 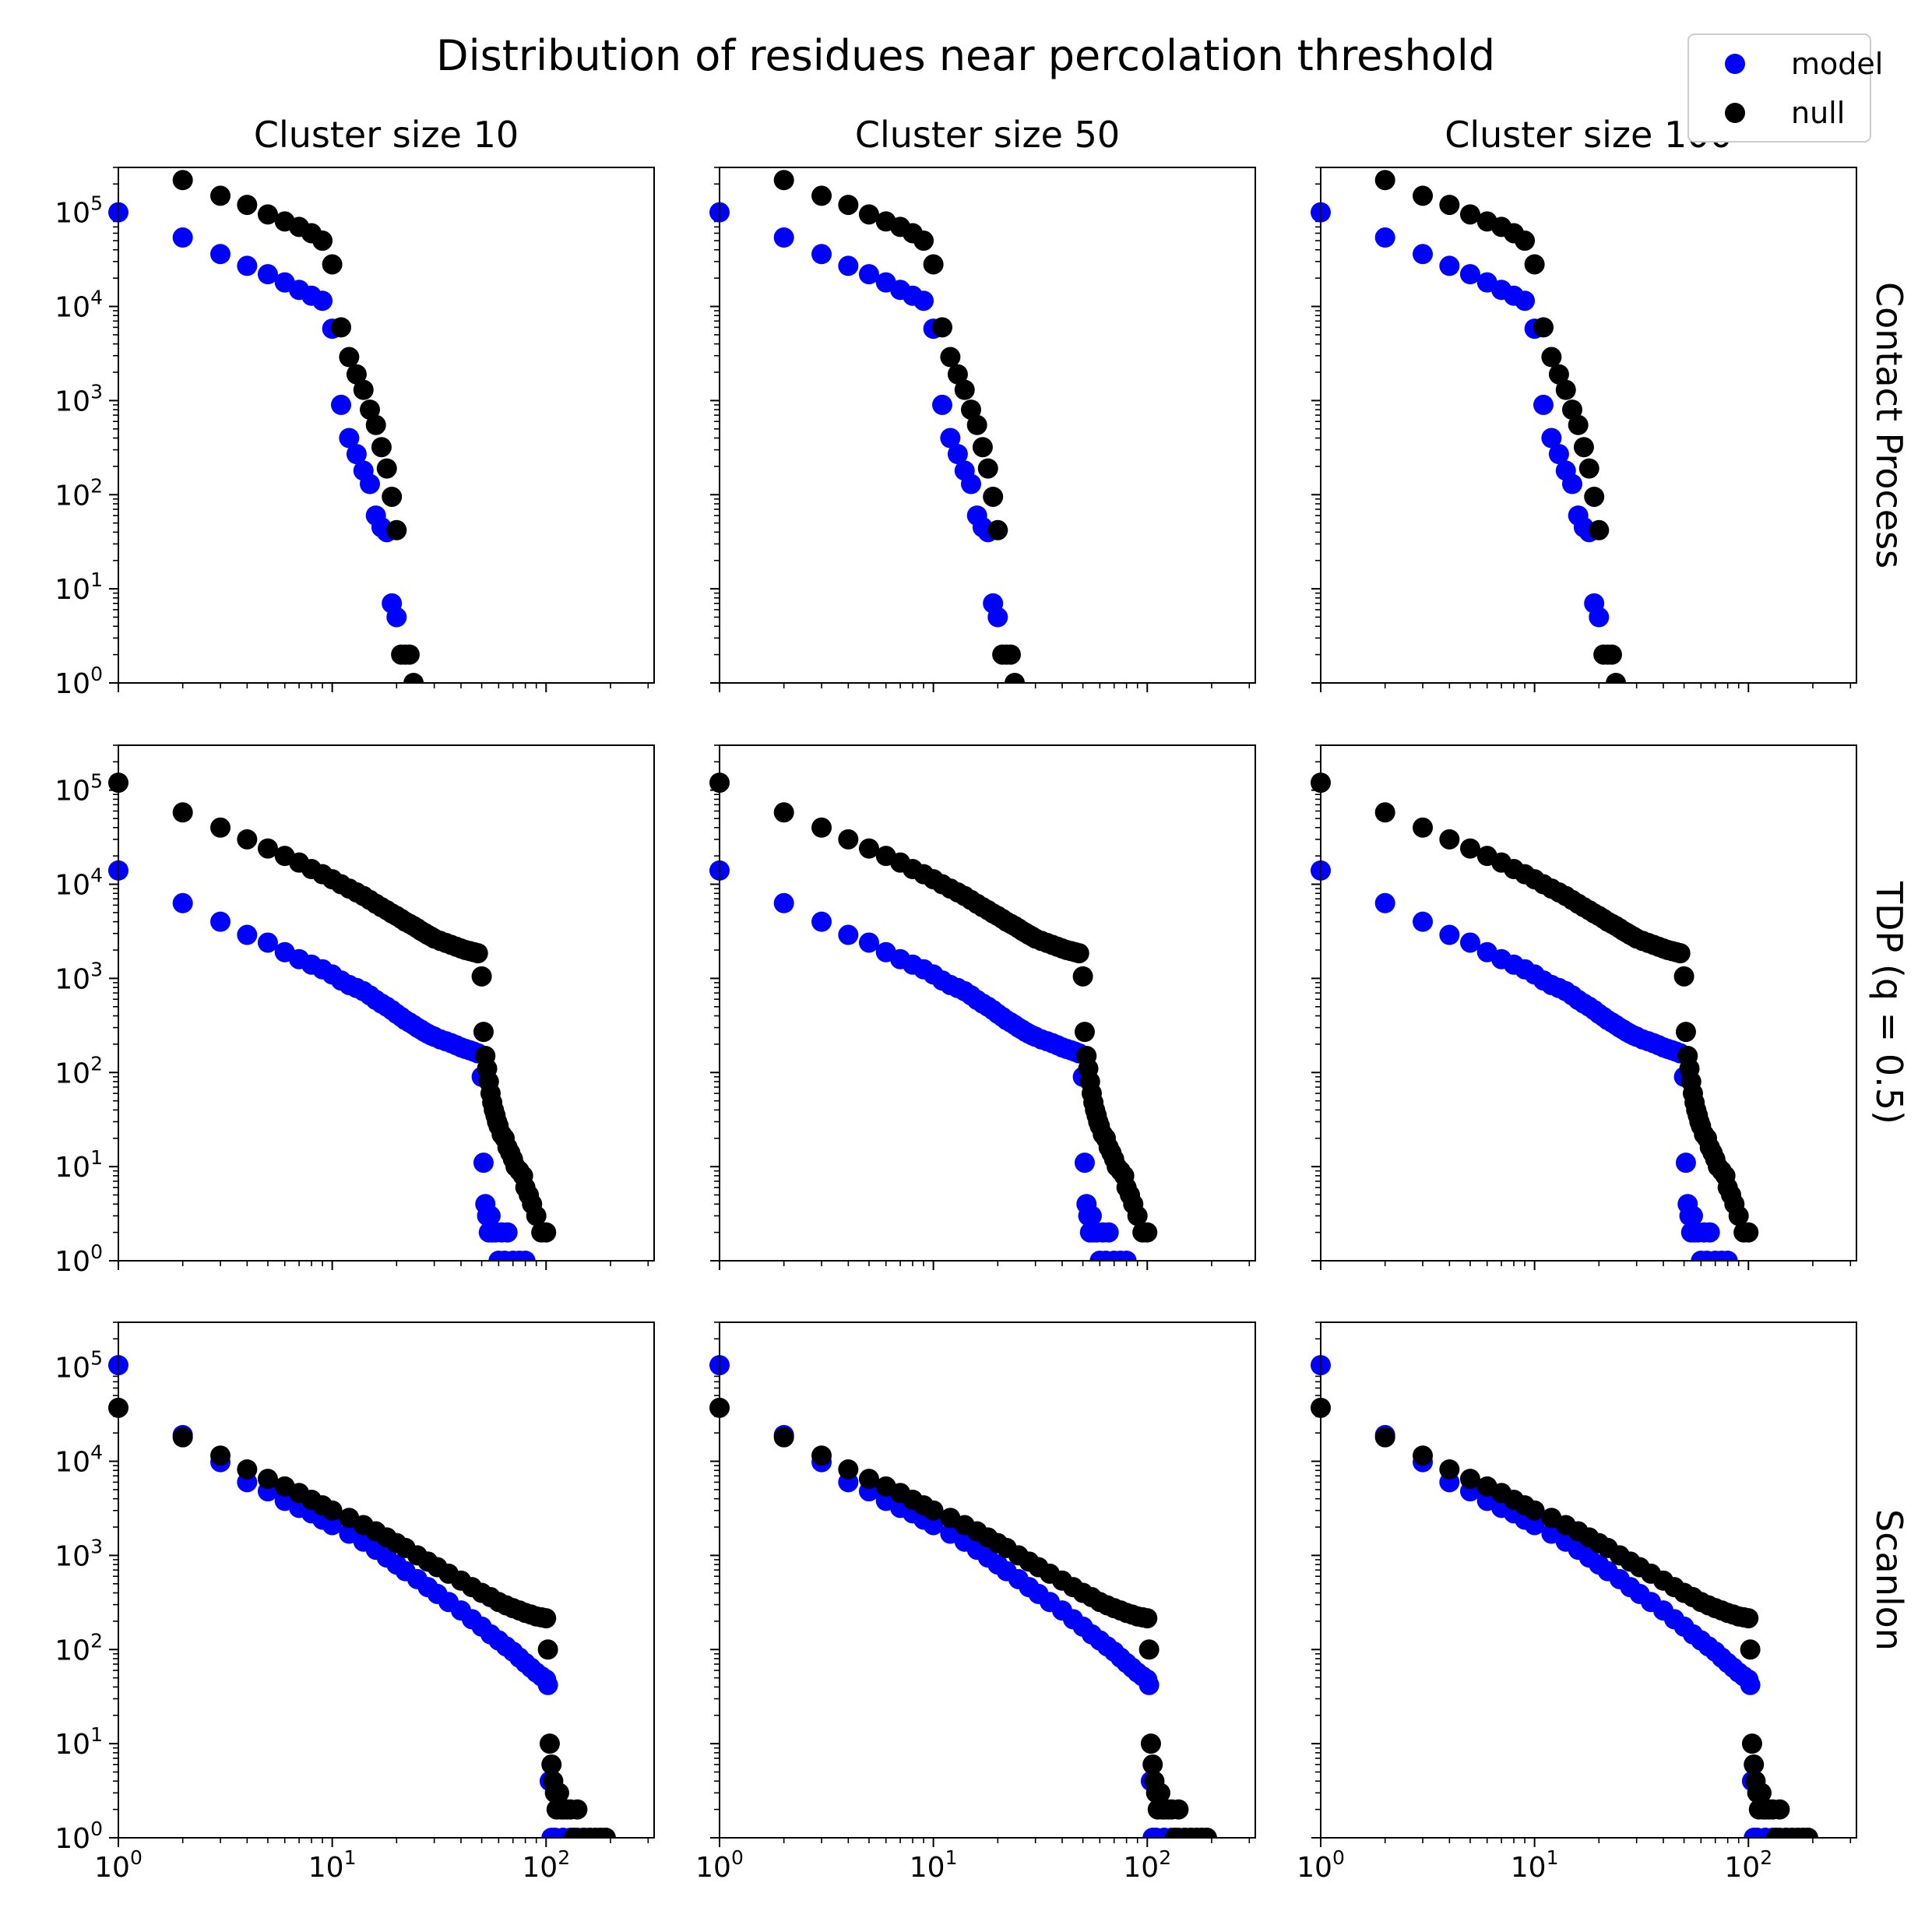 What do you see at coordinates (79, 493) in the screenshot?
I see `y-tick-label-2: 10²` at bounding box center [79, 493].